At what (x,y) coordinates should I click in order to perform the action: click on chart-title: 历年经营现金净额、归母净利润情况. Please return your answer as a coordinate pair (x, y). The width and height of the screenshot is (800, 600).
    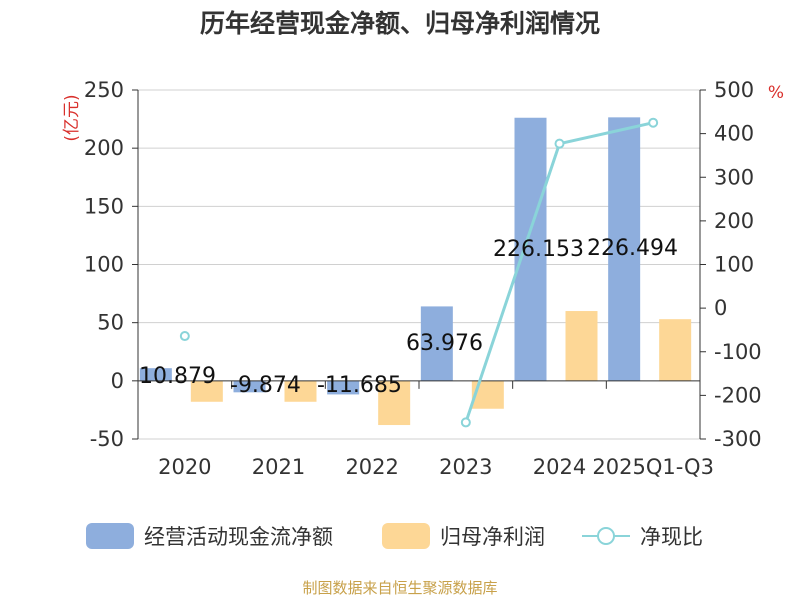
    Looking at the image, I should click on (399, 23).